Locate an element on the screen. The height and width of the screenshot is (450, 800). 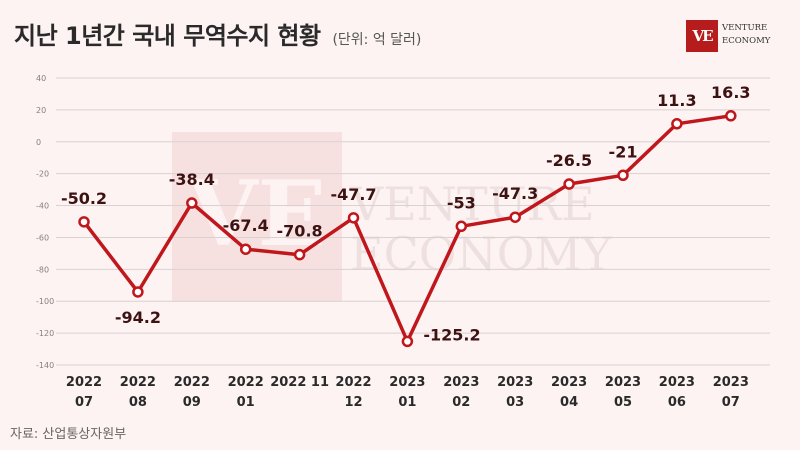
chart-title: 지난 1년간 국내 무역수지 현황 (단위: 억 달러) is located at coordinates (217, 33).